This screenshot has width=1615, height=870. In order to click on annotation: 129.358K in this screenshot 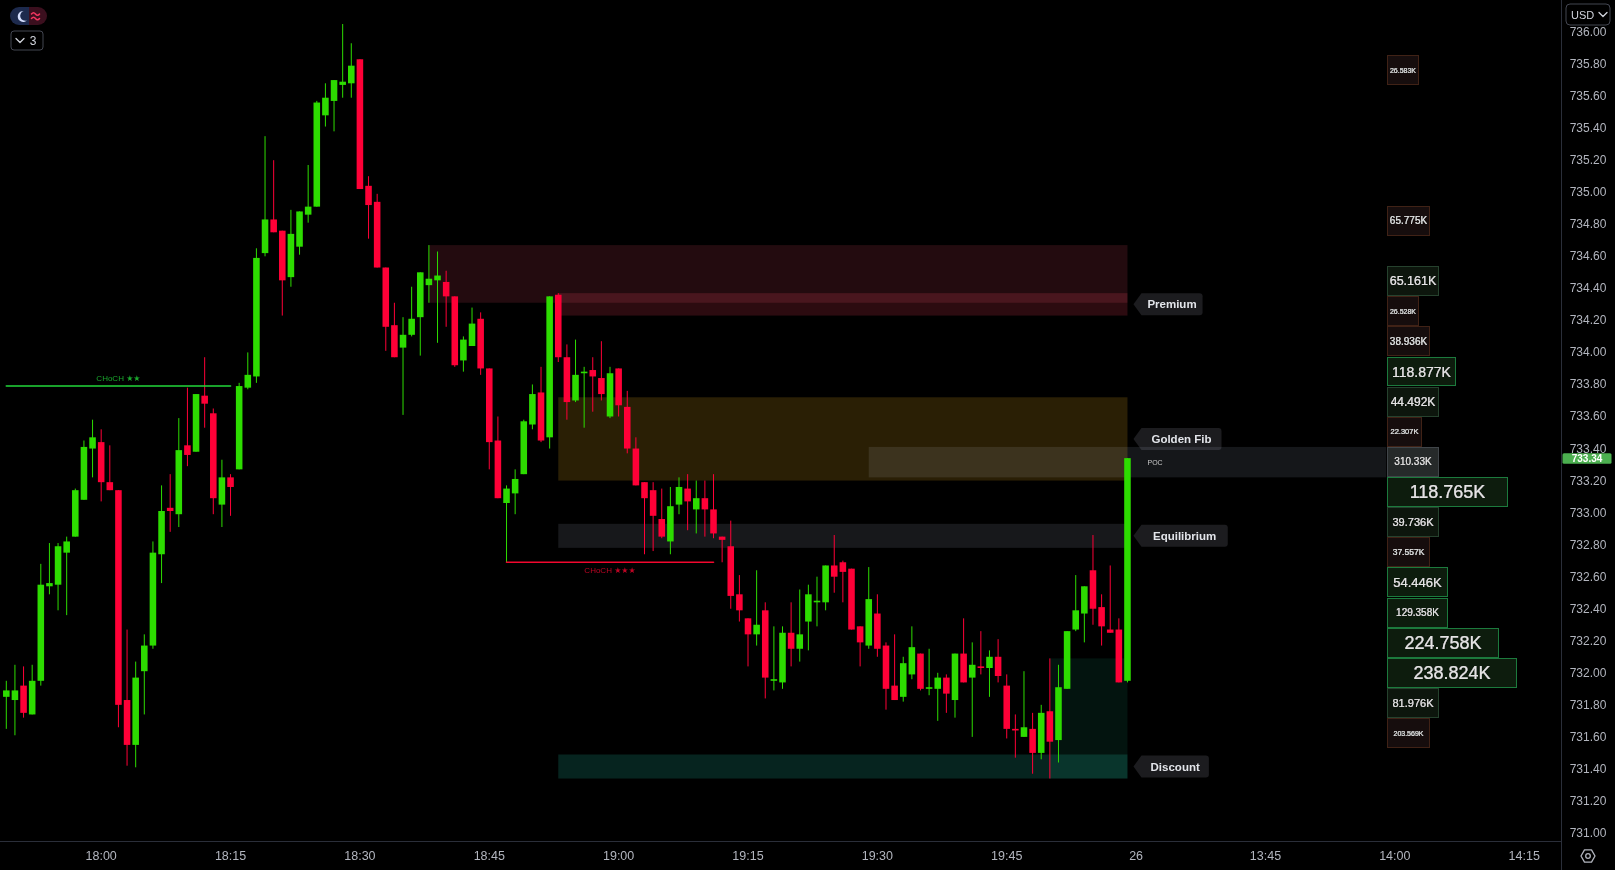, I will do `click(1418, 613)`.